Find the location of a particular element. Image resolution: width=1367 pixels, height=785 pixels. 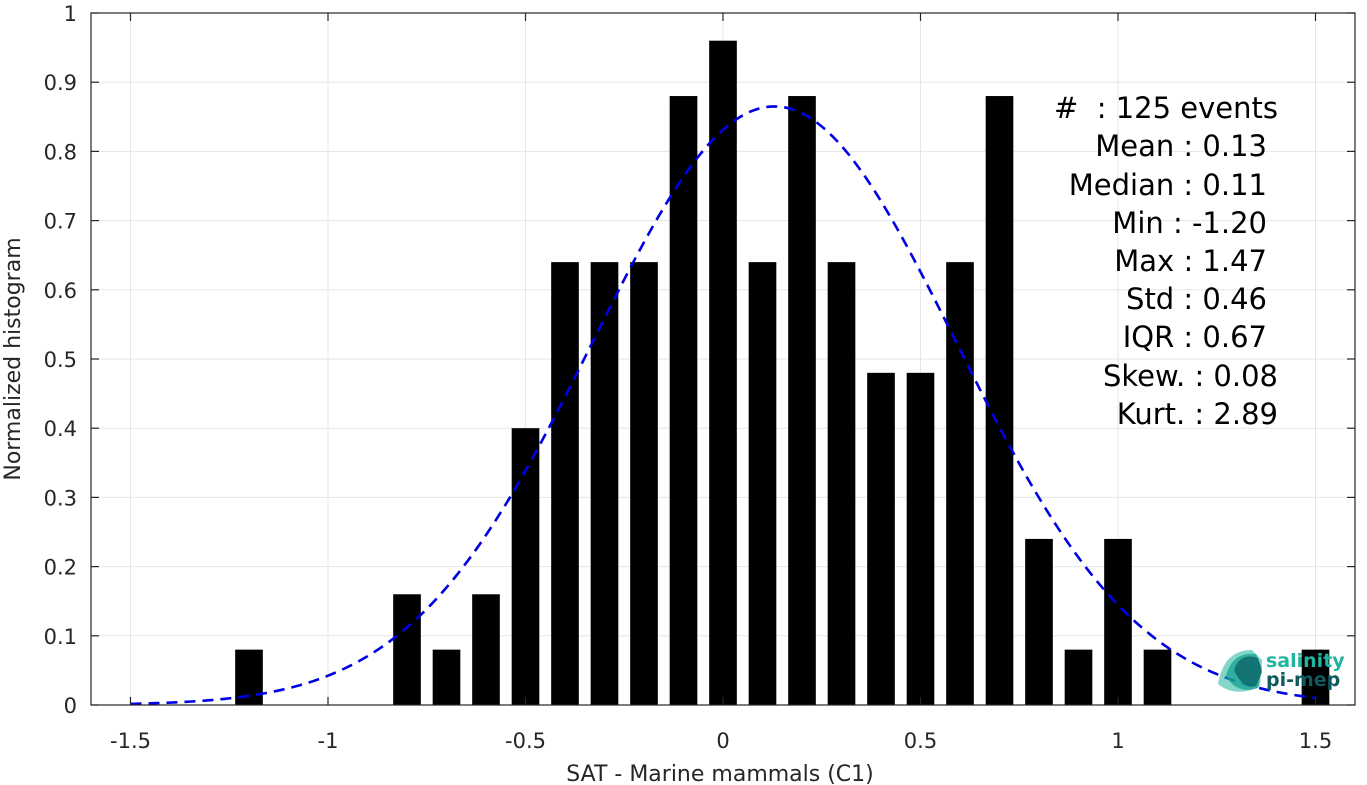

x-tick-labels: -1.5 -1 -0.5 0 0.5 1 1.5 is located at coordinates (721, 741).